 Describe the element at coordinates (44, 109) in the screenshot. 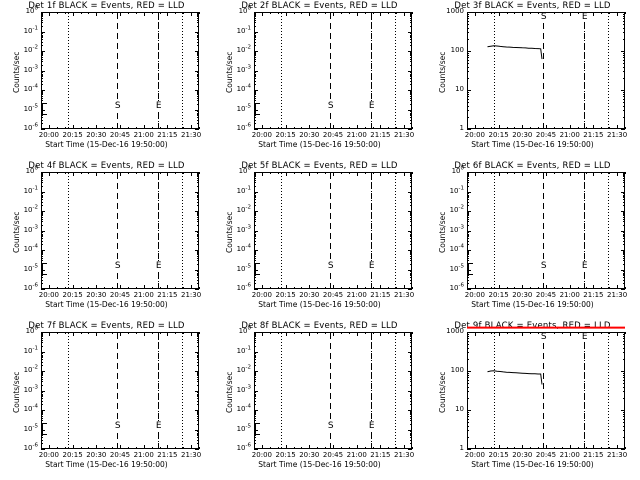

I see `baseline-stub` at that location.